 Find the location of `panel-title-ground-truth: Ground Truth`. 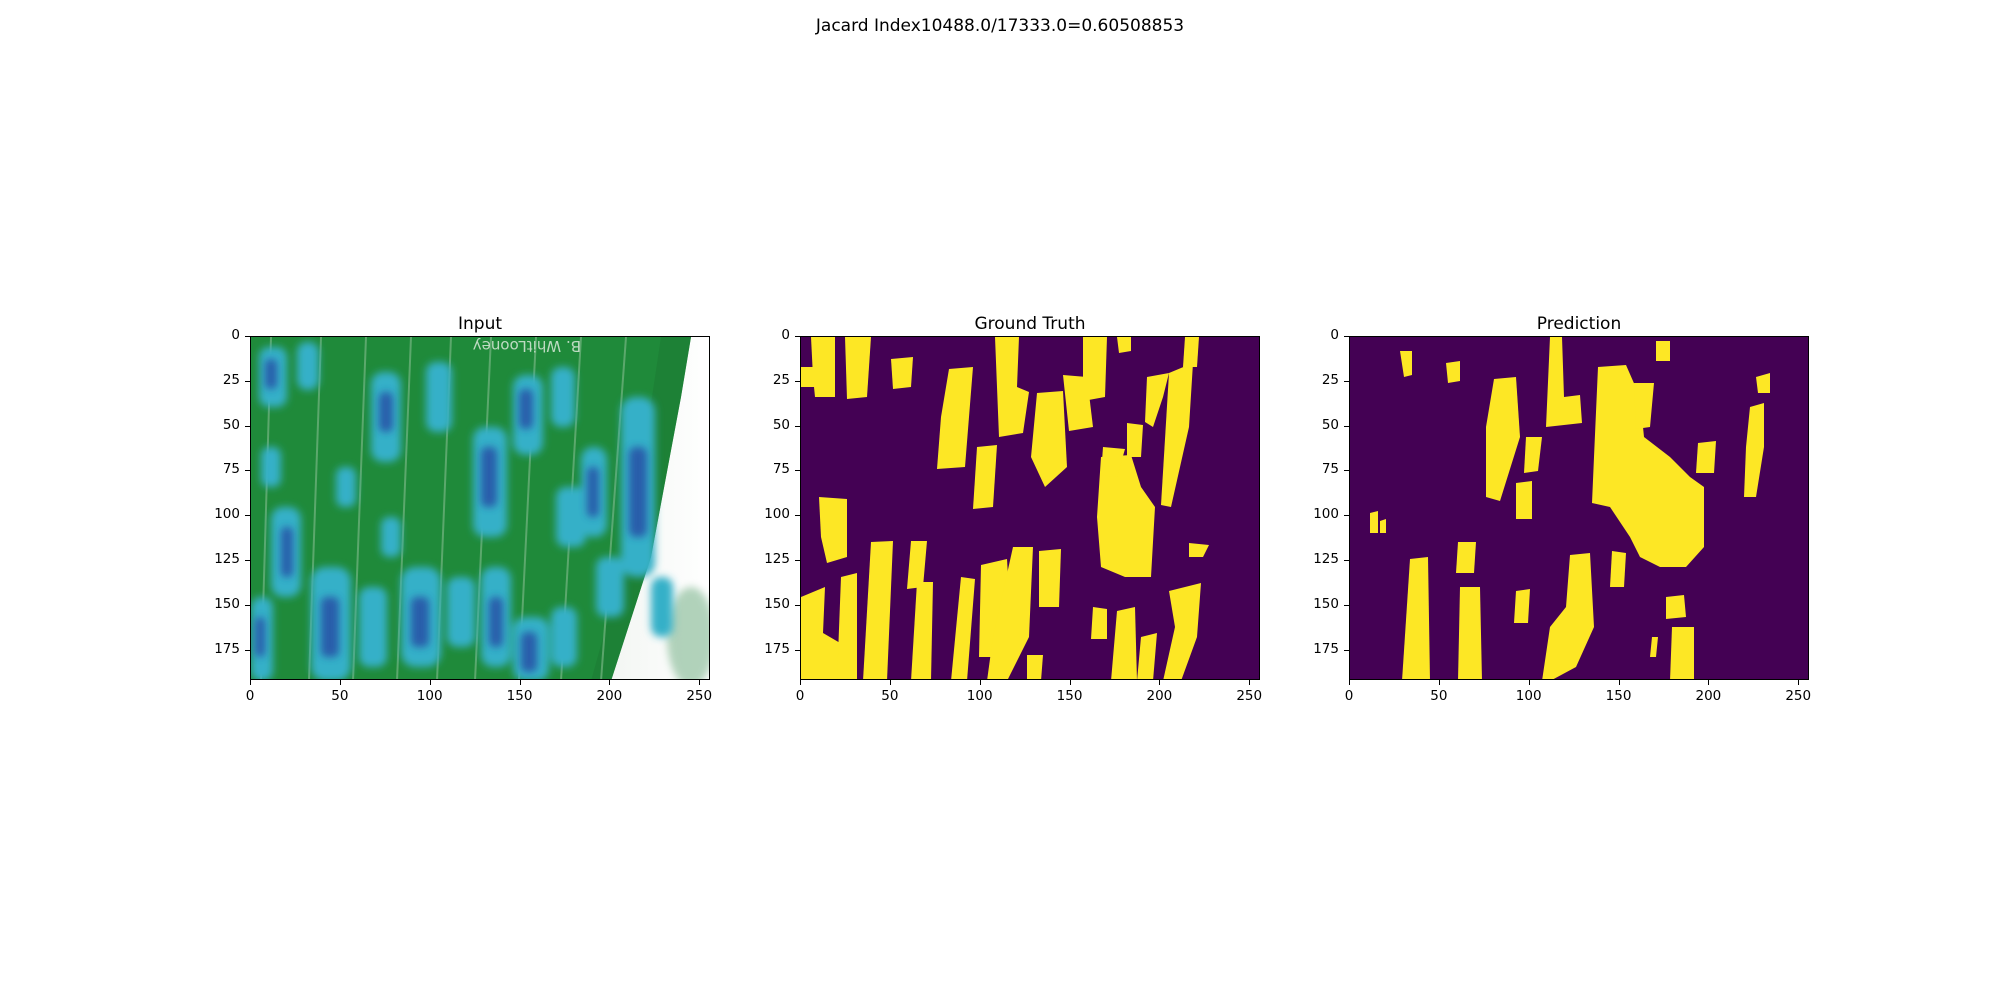

panel-title-ground-truth: Ground Truth is located at coordinates (1030, 324).